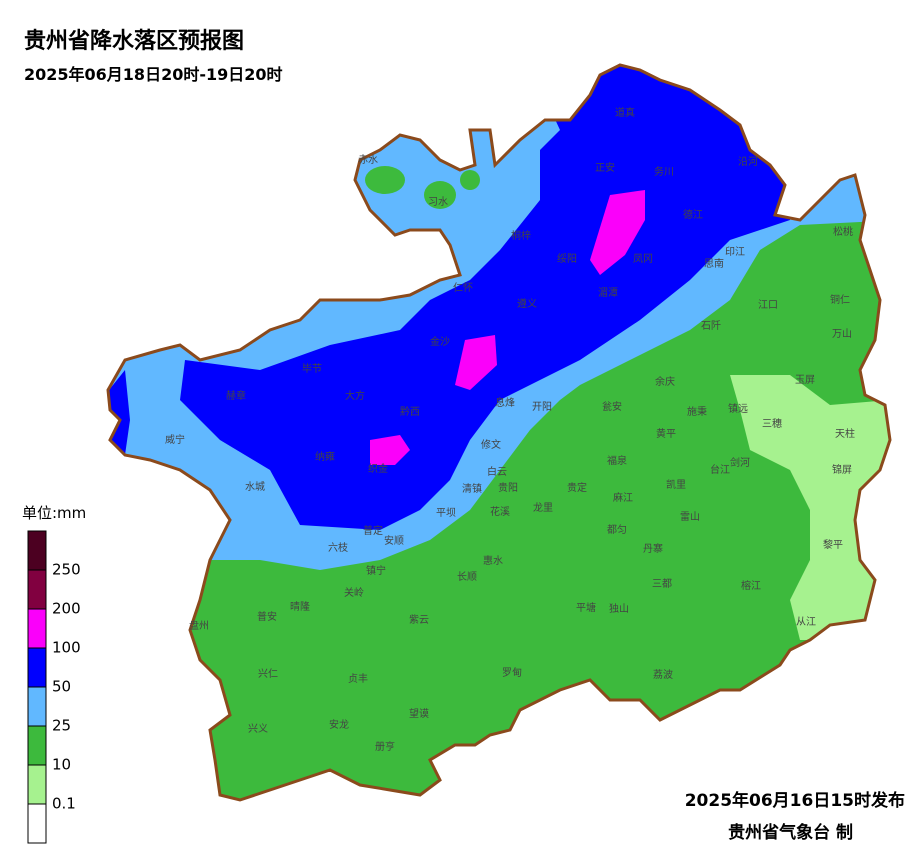 Image resolution: width=921 pixels, height=864 pixels. Describe the element at coordinates (339, 724) in the screenshot. I see `place-label: 安龙` at that location.